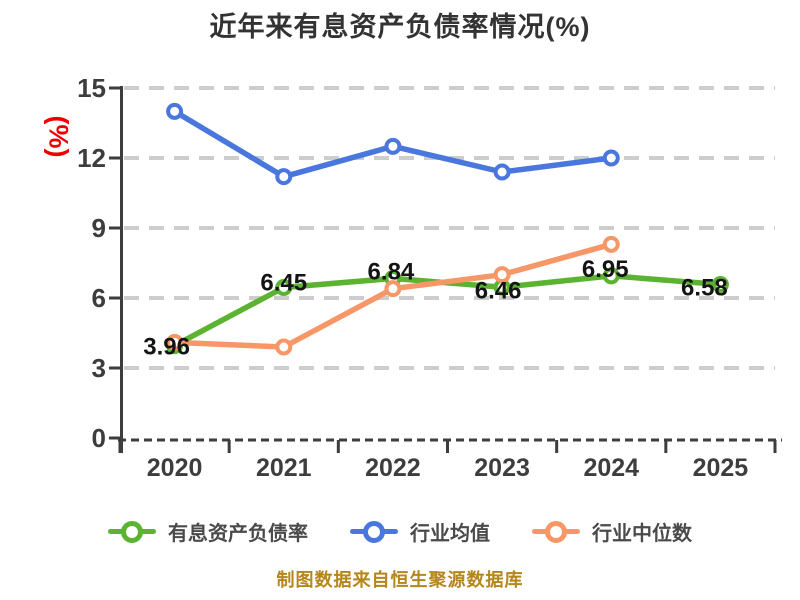  What do you see at coordinates (284, 347) in the screenshot?
I see `marker-industry-median-2021` at bounding box center [284, 347].